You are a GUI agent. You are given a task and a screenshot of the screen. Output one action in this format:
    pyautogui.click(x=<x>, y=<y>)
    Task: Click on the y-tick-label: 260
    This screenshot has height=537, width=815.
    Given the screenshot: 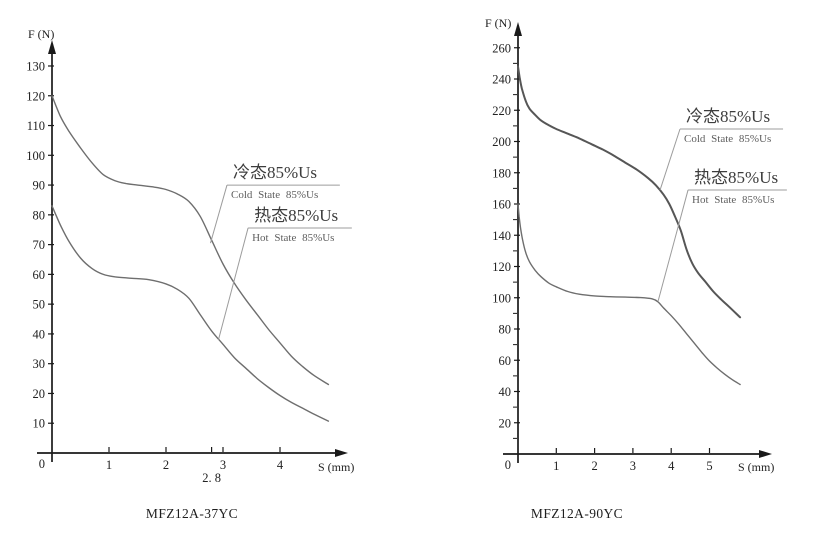 What is the action you would take?
    pyautogui.click(x=501, y=48)
    